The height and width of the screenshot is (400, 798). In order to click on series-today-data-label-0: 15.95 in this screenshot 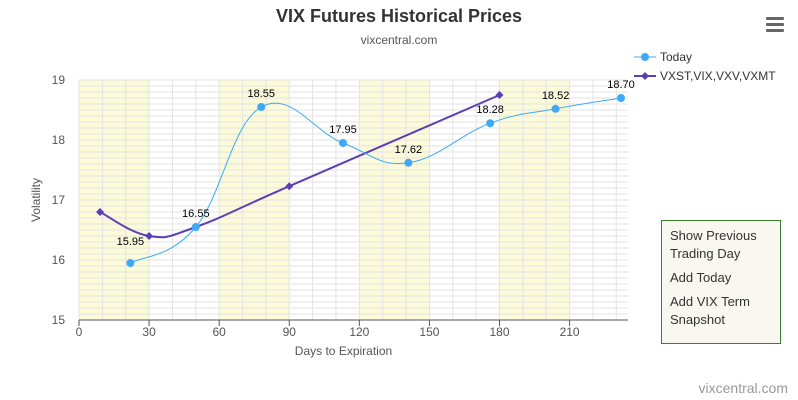, I will do `click(131, 242)`.